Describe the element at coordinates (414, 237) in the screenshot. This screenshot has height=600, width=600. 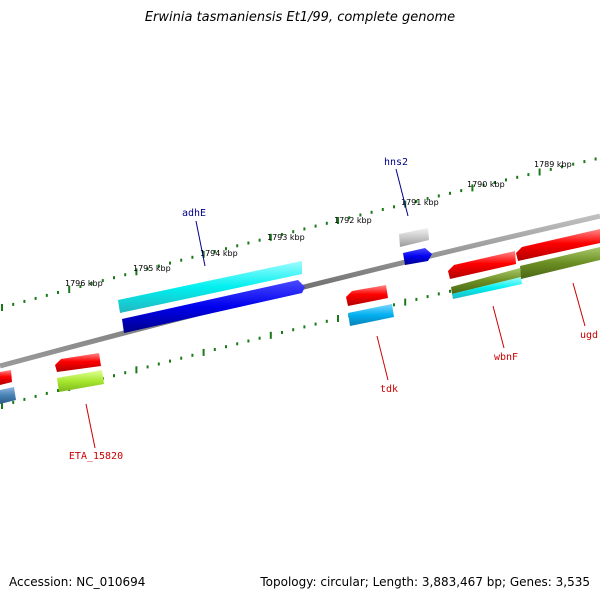
I see `gene-arrow-hns2-cds` at that location.